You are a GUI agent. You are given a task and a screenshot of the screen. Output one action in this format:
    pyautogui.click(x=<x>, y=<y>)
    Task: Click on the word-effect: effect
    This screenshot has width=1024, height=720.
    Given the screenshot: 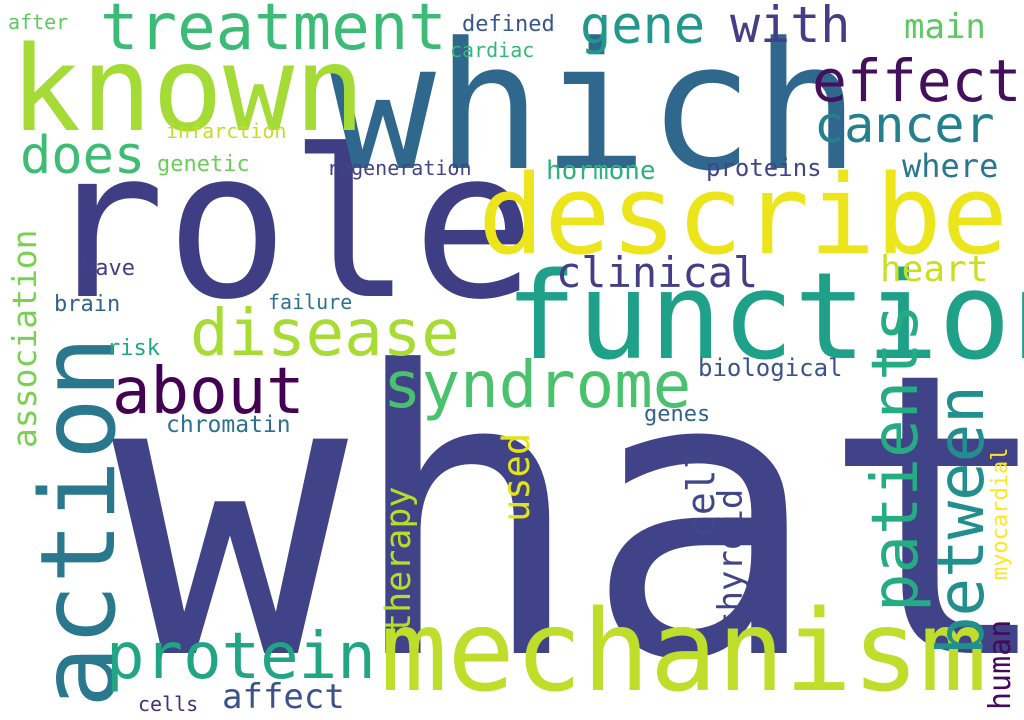 What is the action you would take?
    pyautogui.click(x=917, y=81)
    